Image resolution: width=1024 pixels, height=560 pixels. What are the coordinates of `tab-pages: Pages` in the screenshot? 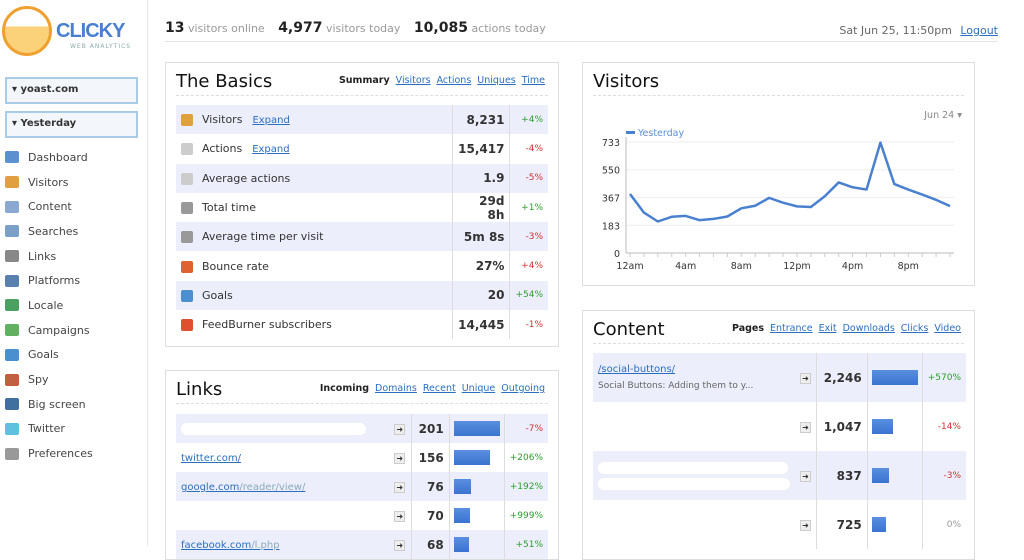 It's located at (748, 328).